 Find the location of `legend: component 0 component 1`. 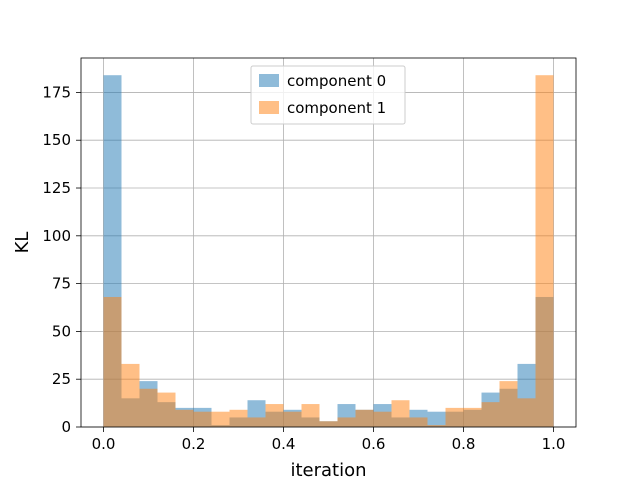

legend: component 0 component 1 is located at coordinates (328, 95).